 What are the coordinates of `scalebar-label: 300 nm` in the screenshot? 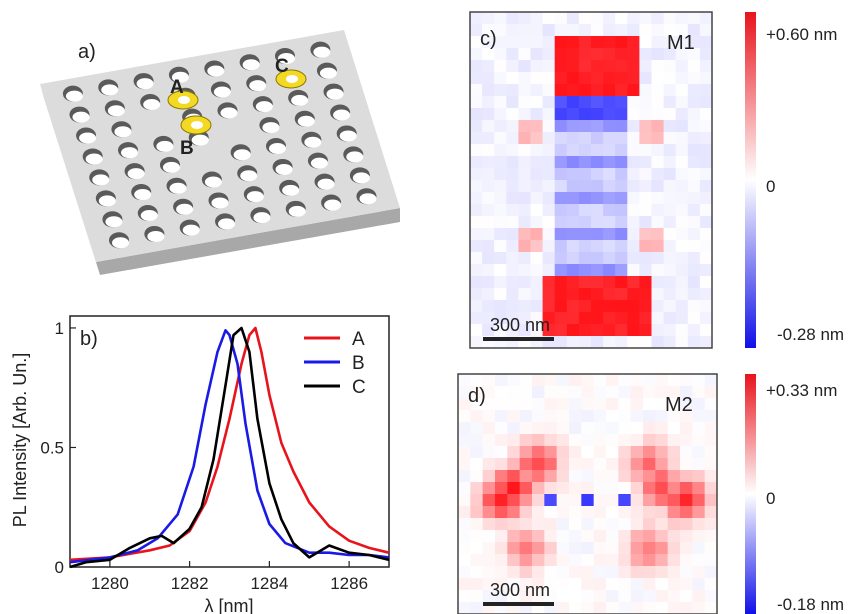 It's located at (520, 325).